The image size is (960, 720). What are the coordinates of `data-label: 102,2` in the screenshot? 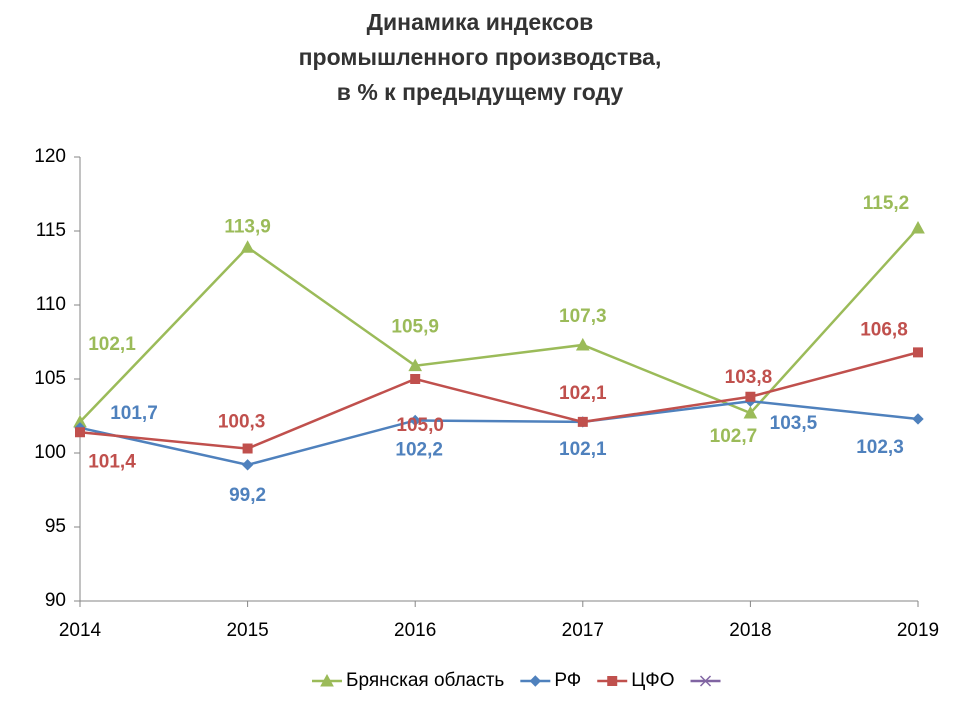 It's located at (419, 449).